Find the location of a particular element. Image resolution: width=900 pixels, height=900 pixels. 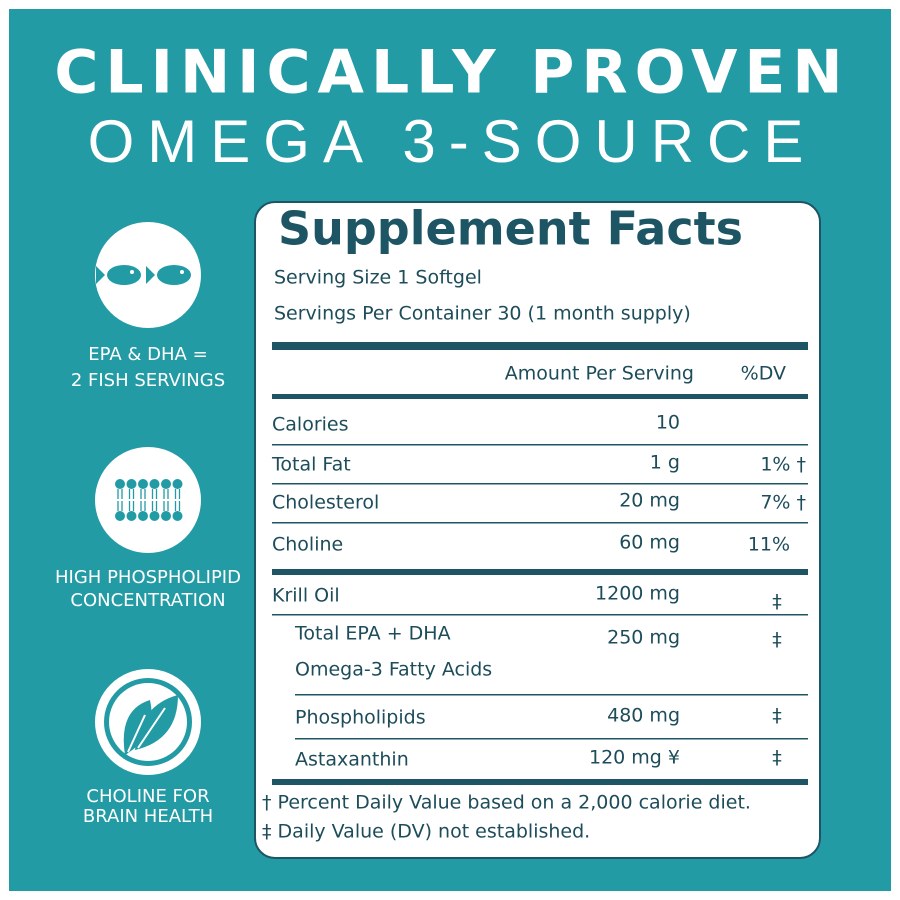

nutrient-name: Krill Oil is located at coordinates (306, 596).